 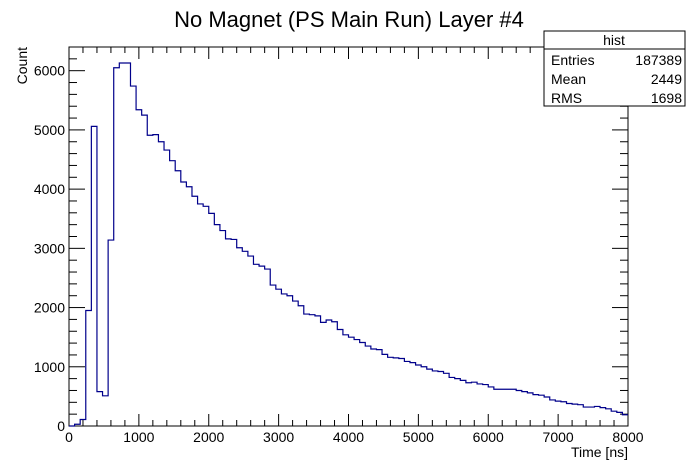 What do you see at coordinates (666, 98) in the screenshot?
I see `stats-rms-value: 1698` at bounding box center [666, 98].